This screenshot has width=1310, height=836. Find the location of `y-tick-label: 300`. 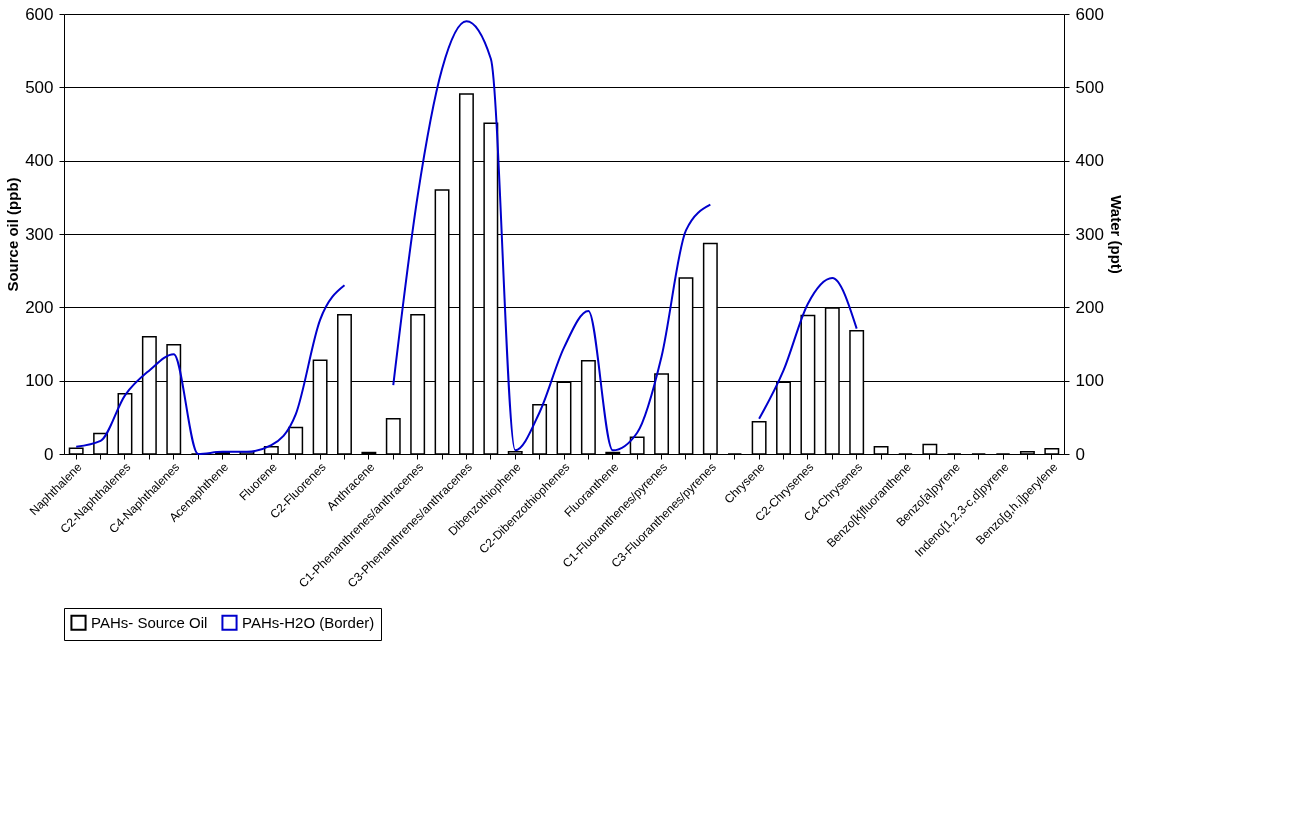

y-tick-label: 300 is located at coordinates (39, 234).